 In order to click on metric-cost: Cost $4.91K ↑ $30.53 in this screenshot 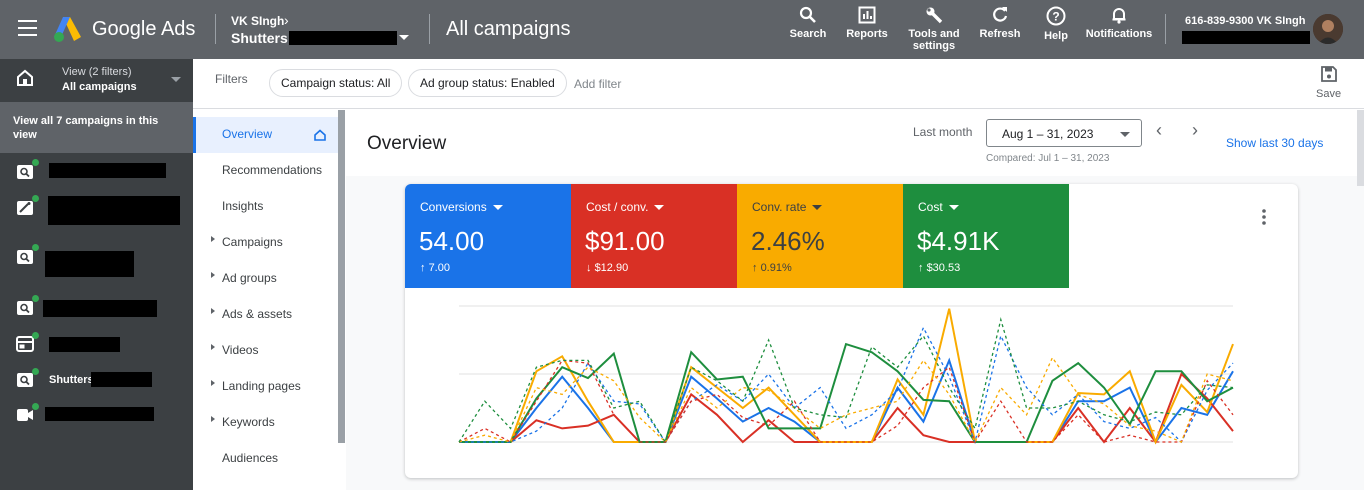, I will do `click(986, 236)`.